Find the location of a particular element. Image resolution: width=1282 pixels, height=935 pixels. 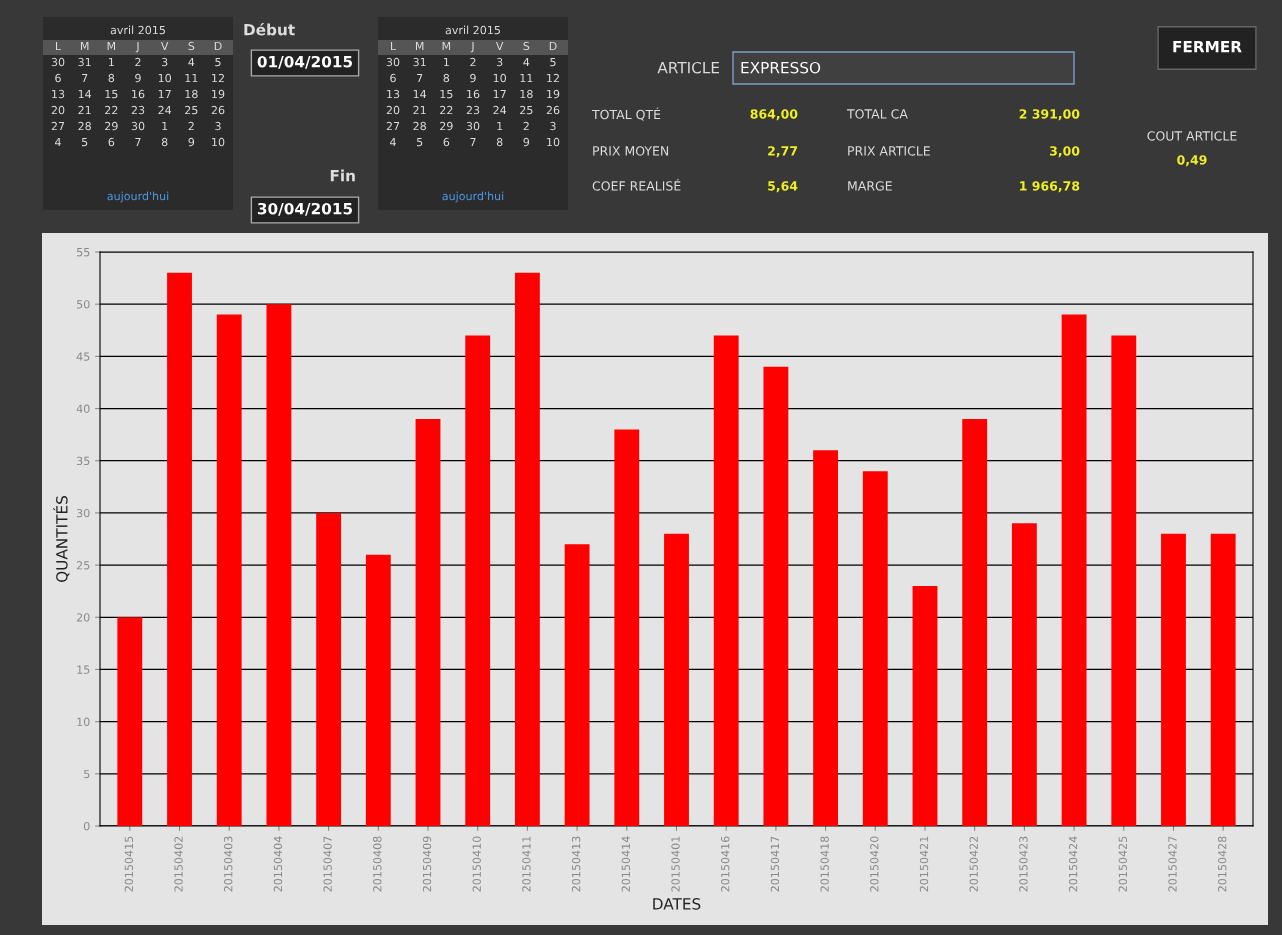

x-axis-title: DATES is located at coordinates (677, 904).